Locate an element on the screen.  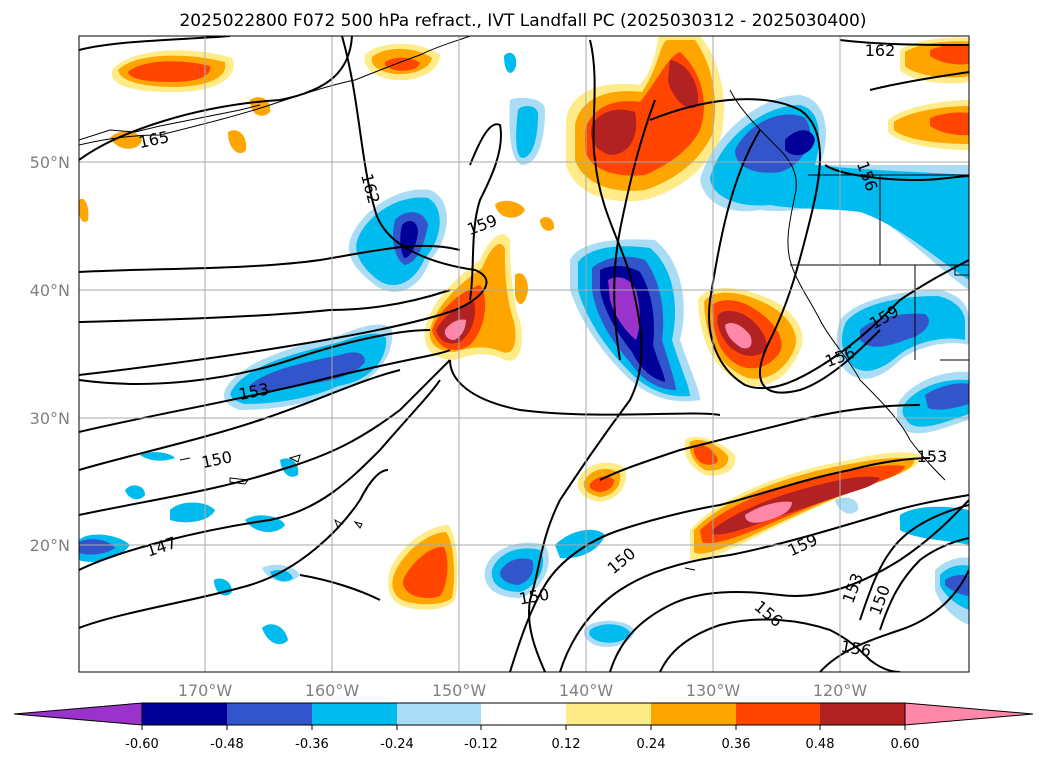
anomaly-south-hawaii is located at coordinates (507, 536).